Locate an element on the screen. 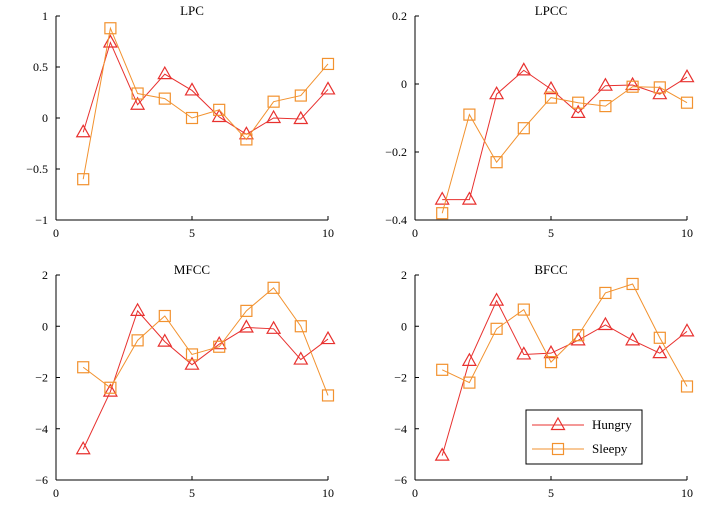  panel-title: MFCC is located at coordinates (192, 269).